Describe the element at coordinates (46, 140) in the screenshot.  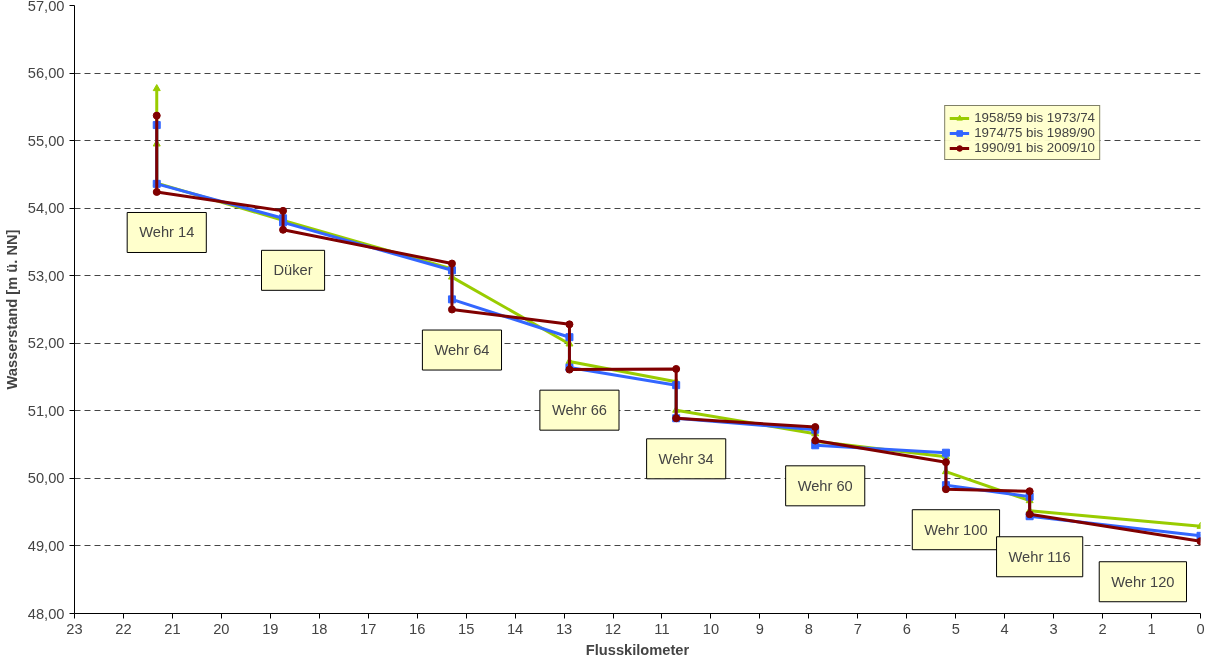
I see `y-tick-label: 55,00` at that location.